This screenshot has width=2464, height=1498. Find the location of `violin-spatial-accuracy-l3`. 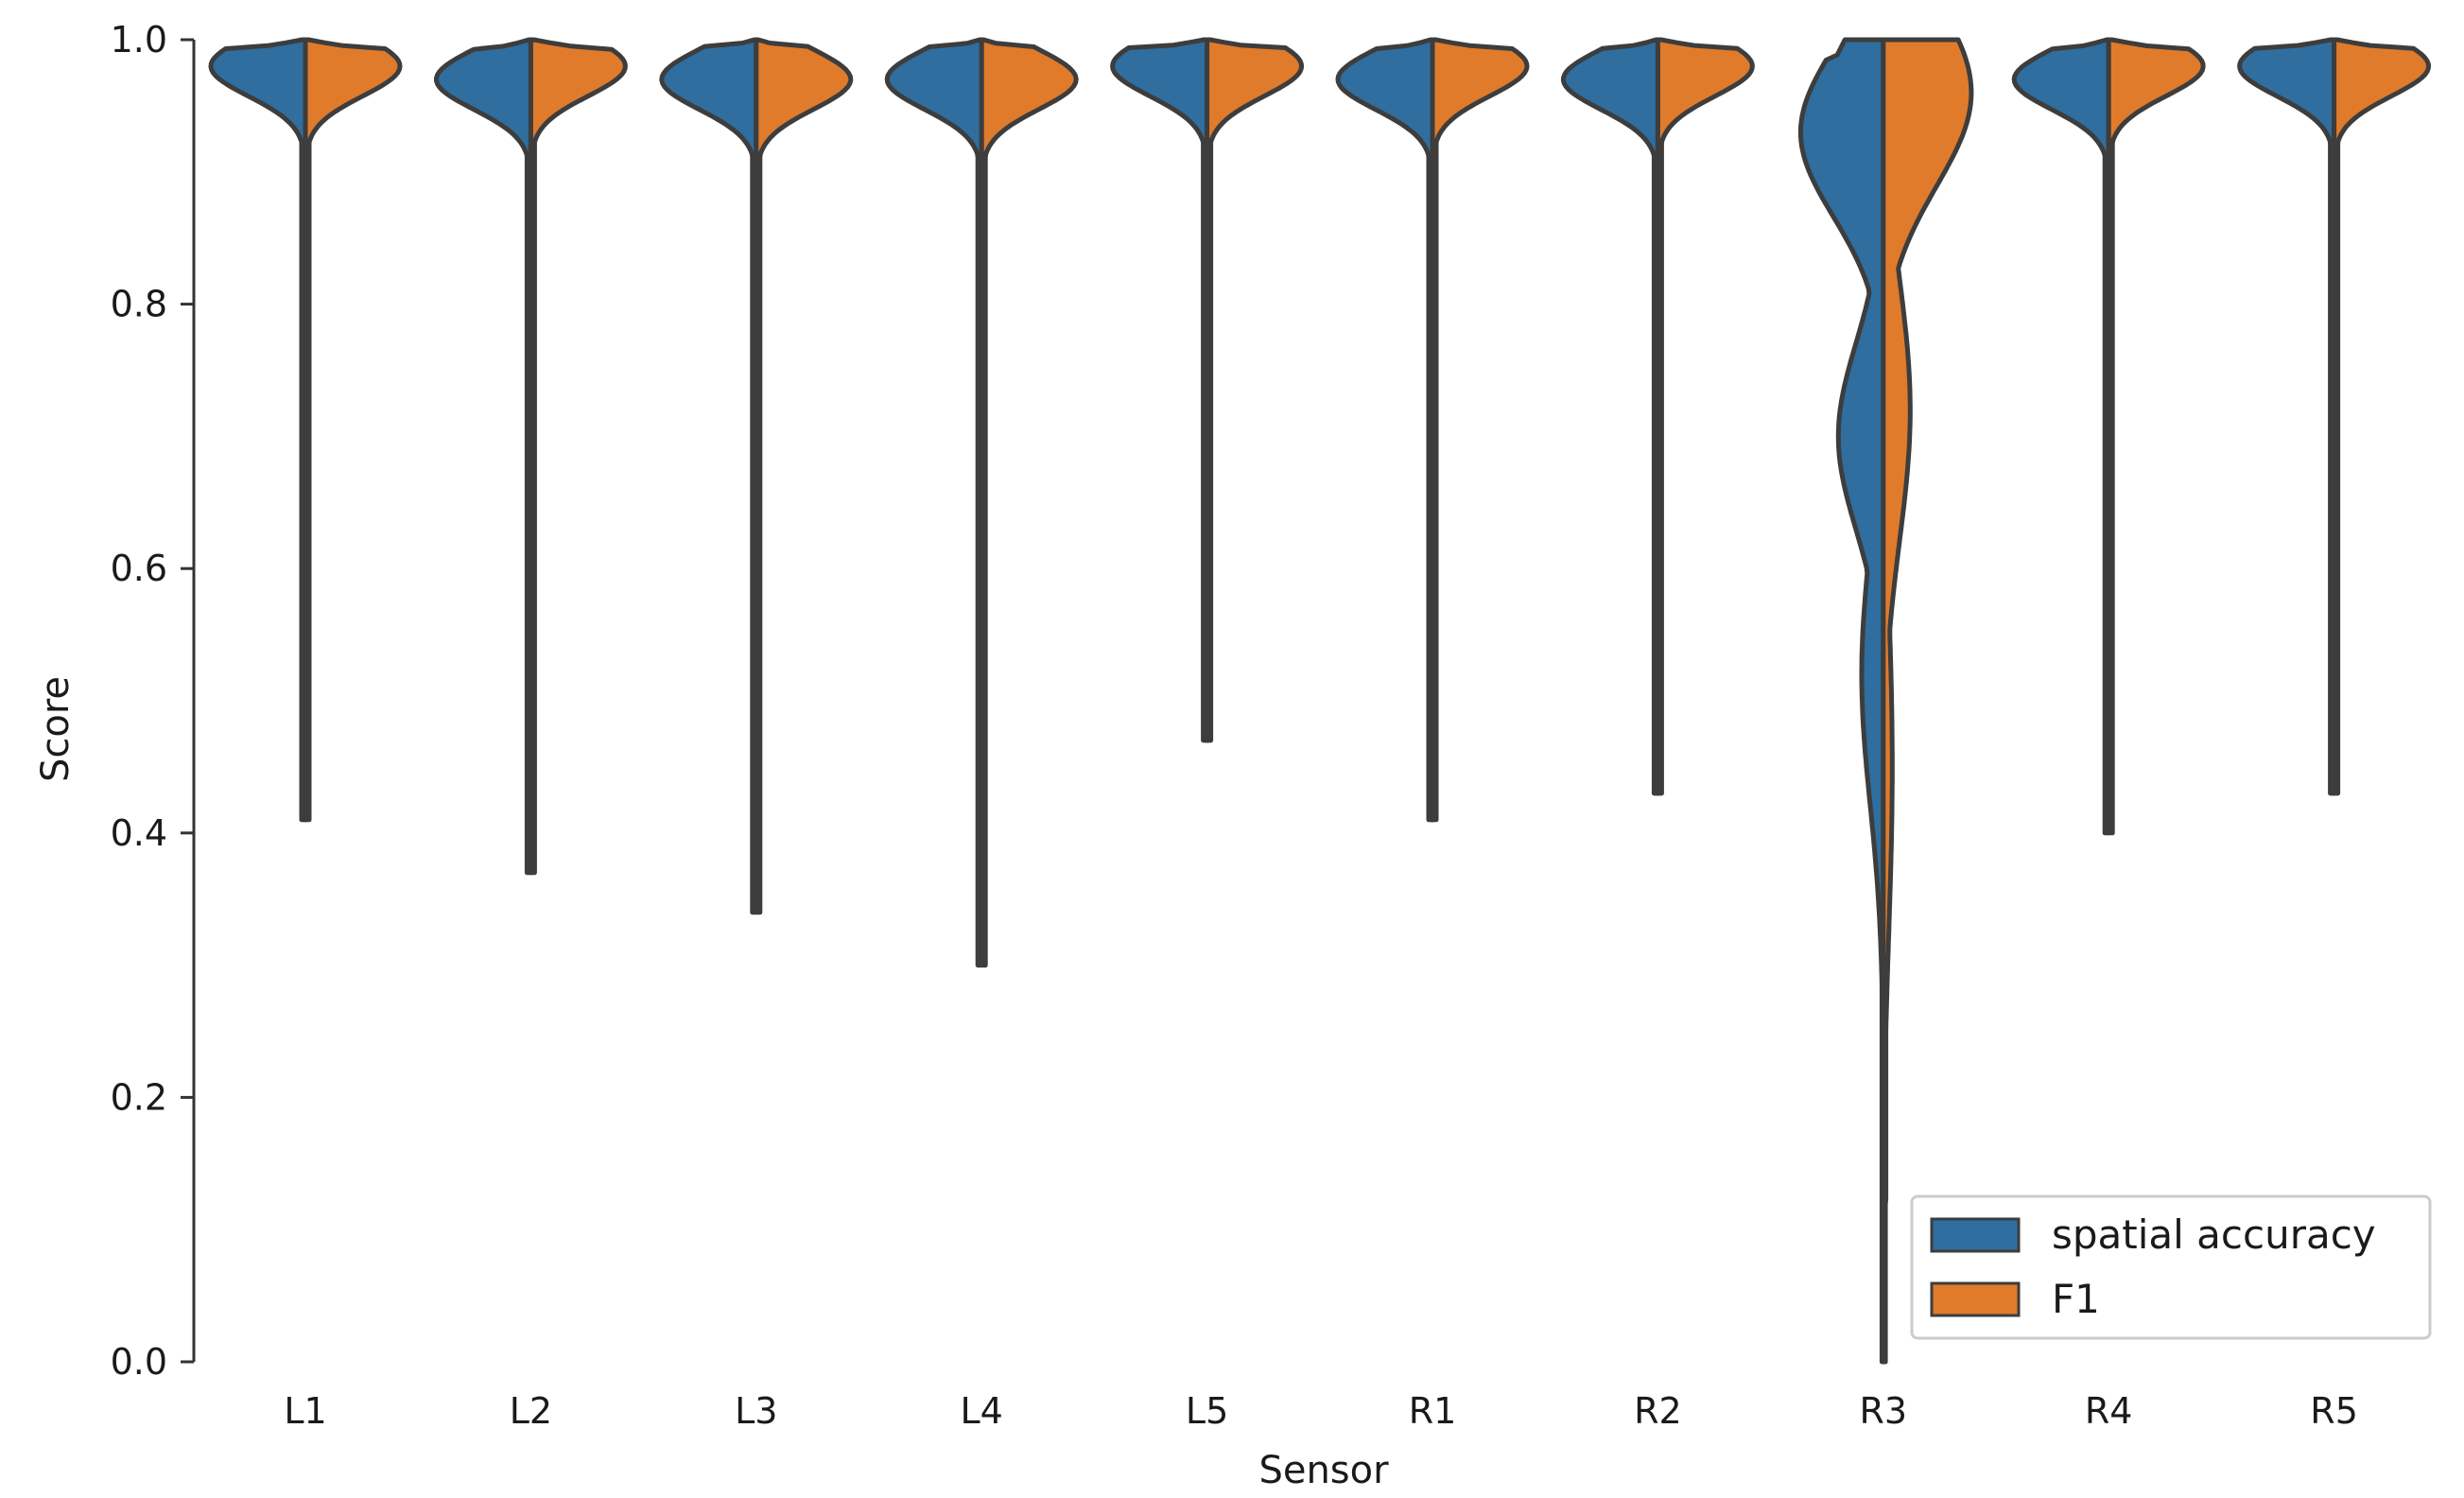

violin-spatial-accuracy-l3 is located at coordinates (709, 476).